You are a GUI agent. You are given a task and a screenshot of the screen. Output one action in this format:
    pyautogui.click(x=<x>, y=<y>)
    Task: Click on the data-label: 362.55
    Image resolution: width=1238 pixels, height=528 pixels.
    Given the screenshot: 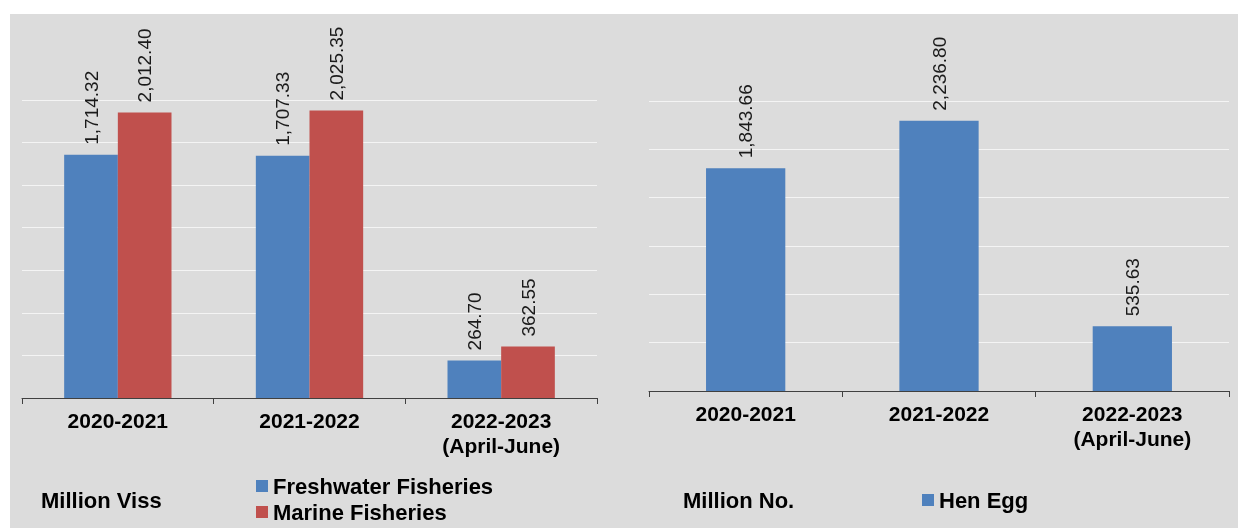 What is the action you would take?
    pyautogui.click(x=528, y=307)
    